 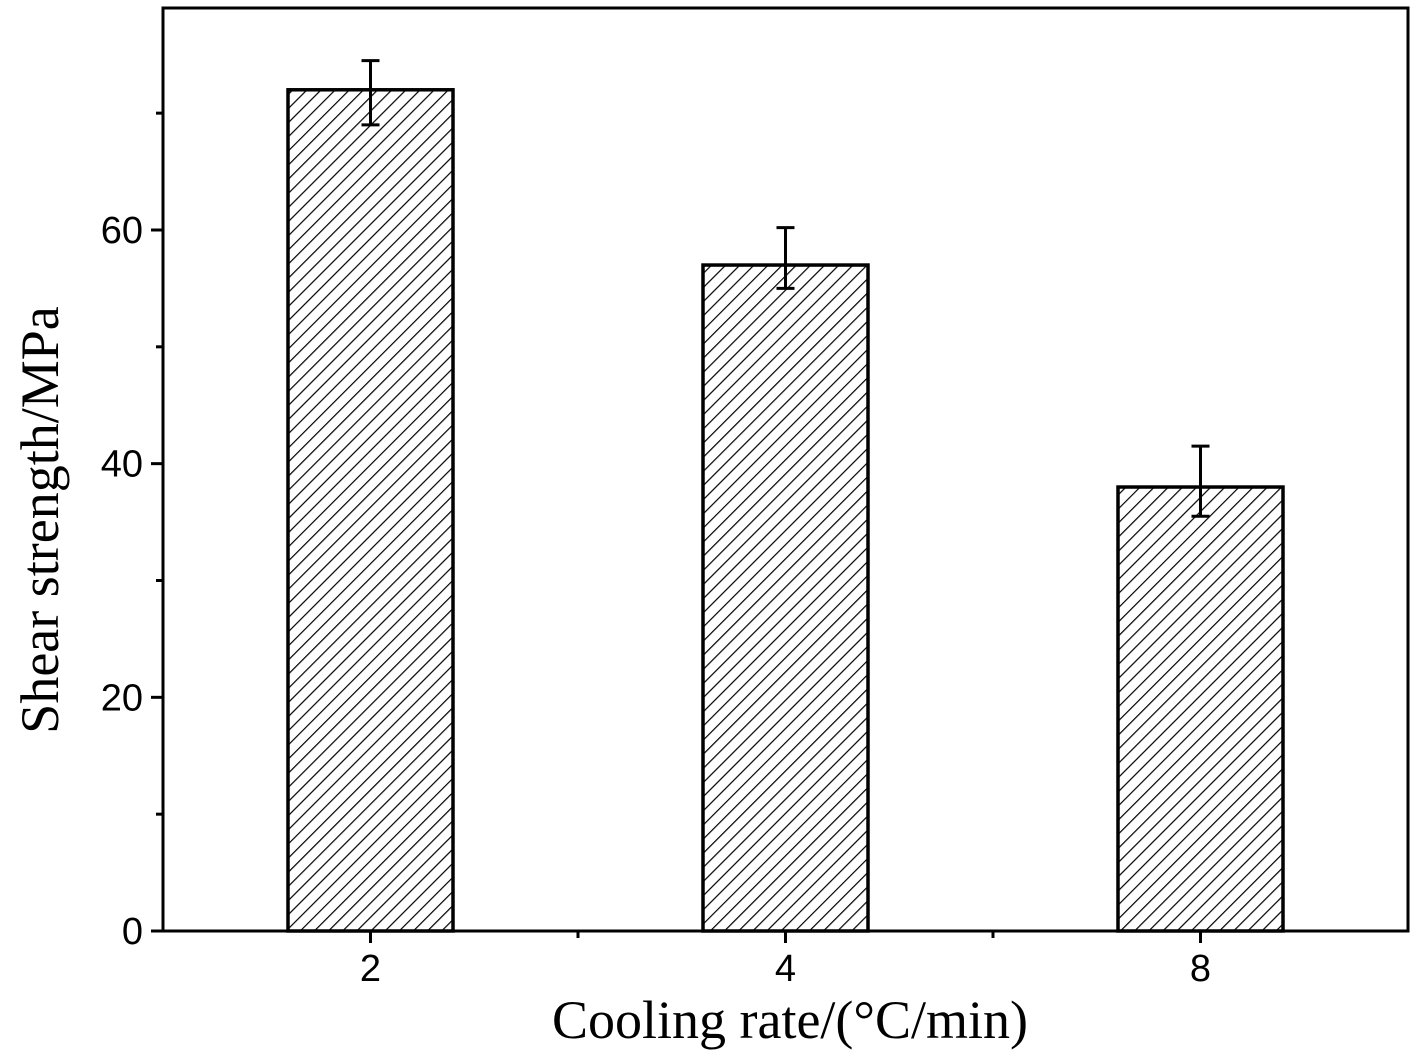 I want to click on x-tick-label: 4, so click(x=785, y=969).